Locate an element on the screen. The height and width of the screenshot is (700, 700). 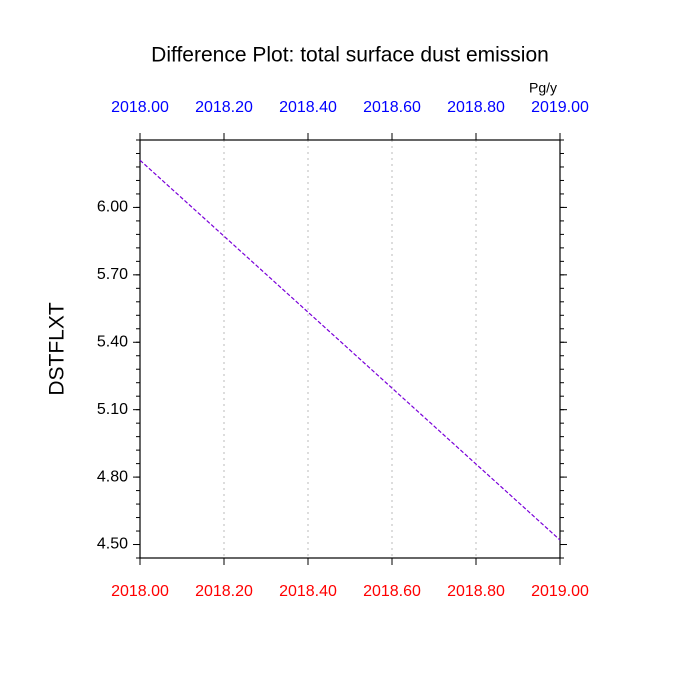
x-top-tick-label: 2018.00 is located at coordinates (140, 107).